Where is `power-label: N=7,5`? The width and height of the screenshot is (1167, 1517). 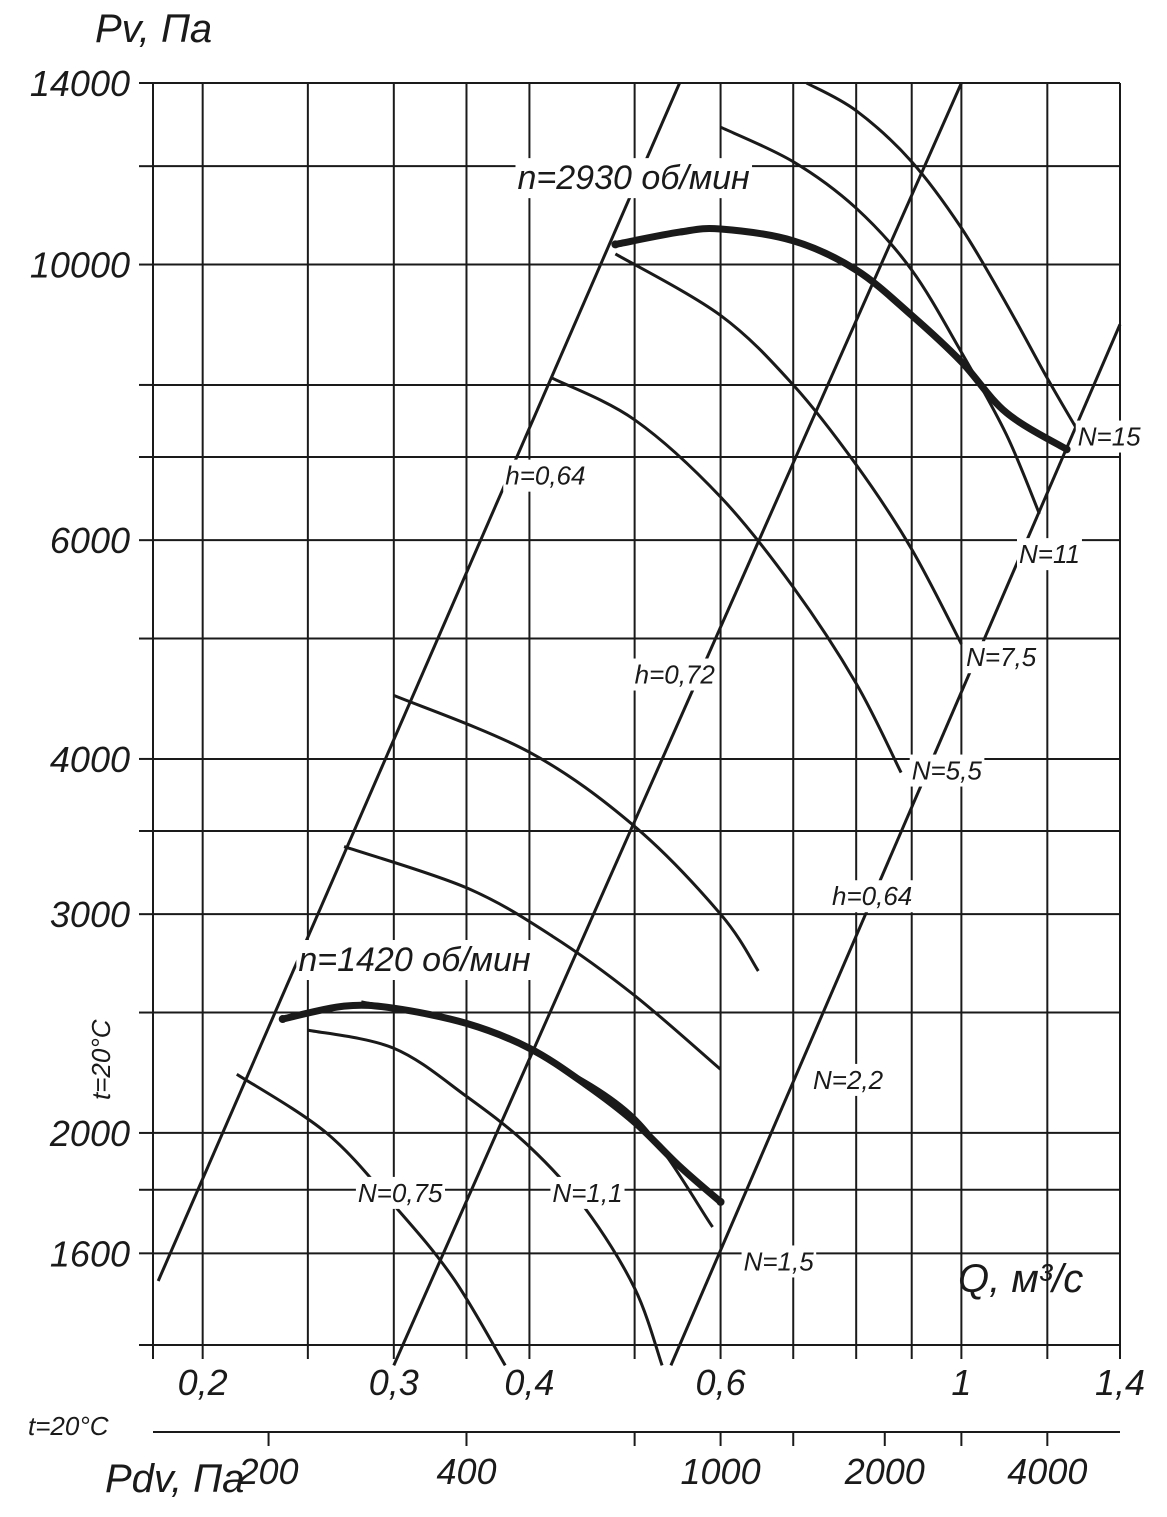 power-label: N=7,5 is located at coordinates (1001, 657).